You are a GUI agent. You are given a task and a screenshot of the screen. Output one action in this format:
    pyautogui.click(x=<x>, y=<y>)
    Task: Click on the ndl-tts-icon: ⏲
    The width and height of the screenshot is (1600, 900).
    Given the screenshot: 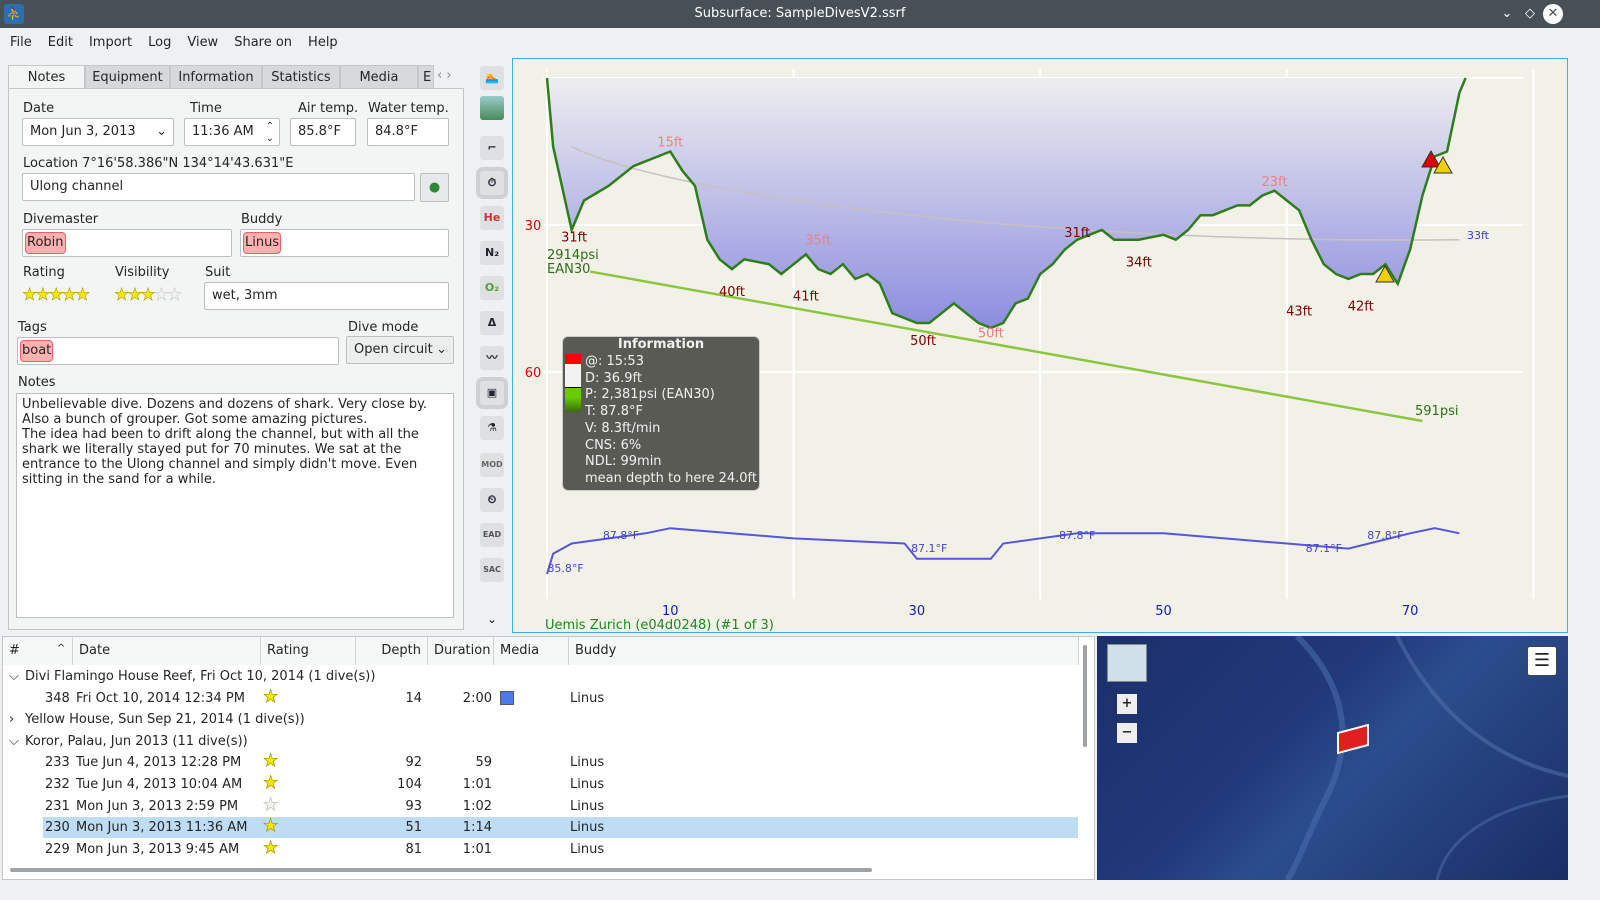 What is the action you would take?
    pyautogui.click(x=492, y=500)
    